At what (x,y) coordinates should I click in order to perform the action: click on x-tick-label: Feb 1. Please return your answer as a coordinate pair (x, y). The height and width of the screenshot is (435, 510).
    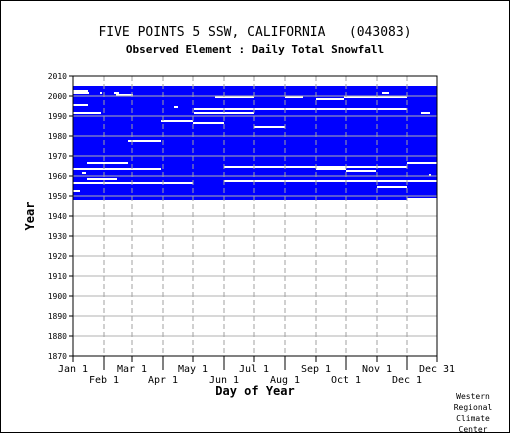
    Looking at the image, I should click on (104, 380).